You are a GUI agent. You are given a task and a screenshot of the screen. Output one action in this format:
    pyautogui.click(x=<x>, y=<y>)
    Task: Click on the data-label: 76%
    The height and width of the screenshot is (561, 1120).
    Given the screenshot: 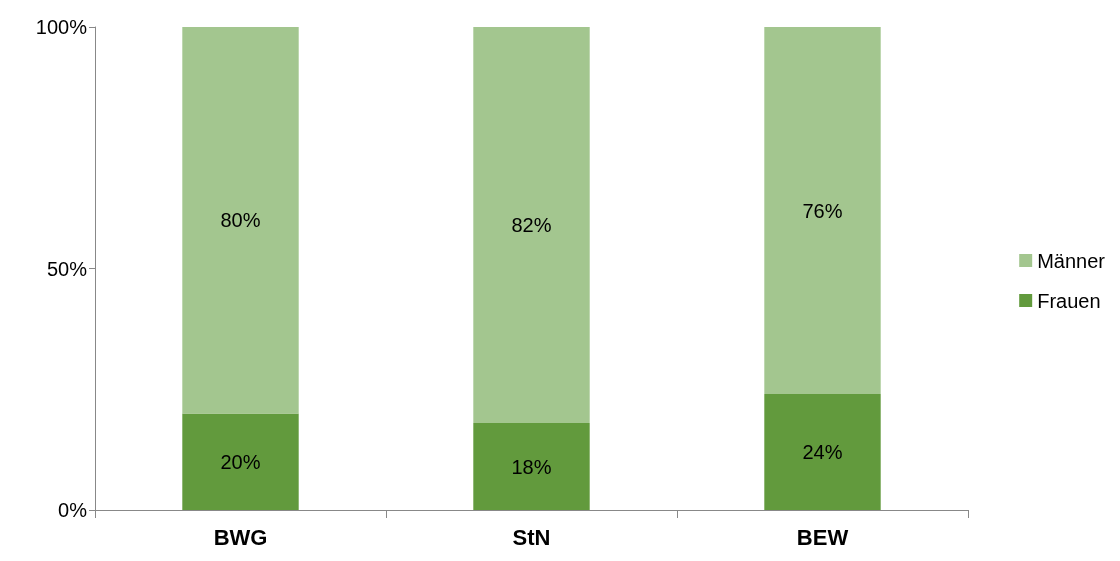 What is the action you would take?
    pyautogui.click(x=822, y=210)
    